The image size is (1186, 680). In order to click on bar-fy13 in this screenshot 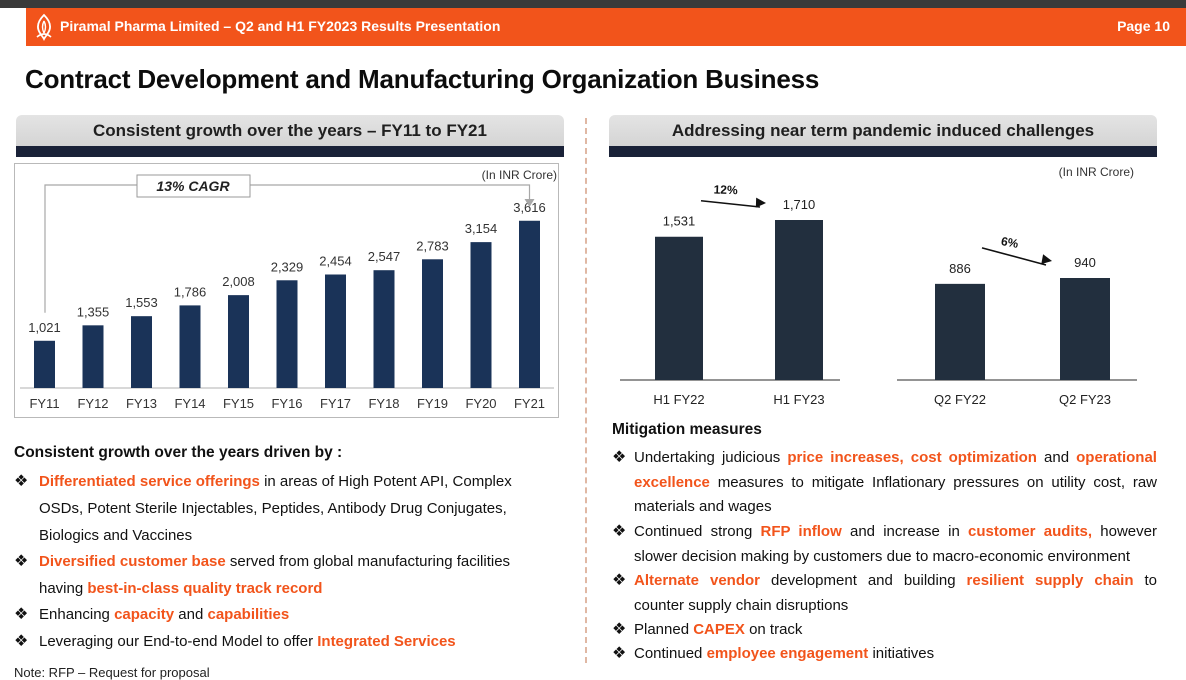, I will do `click(141, 352)`.